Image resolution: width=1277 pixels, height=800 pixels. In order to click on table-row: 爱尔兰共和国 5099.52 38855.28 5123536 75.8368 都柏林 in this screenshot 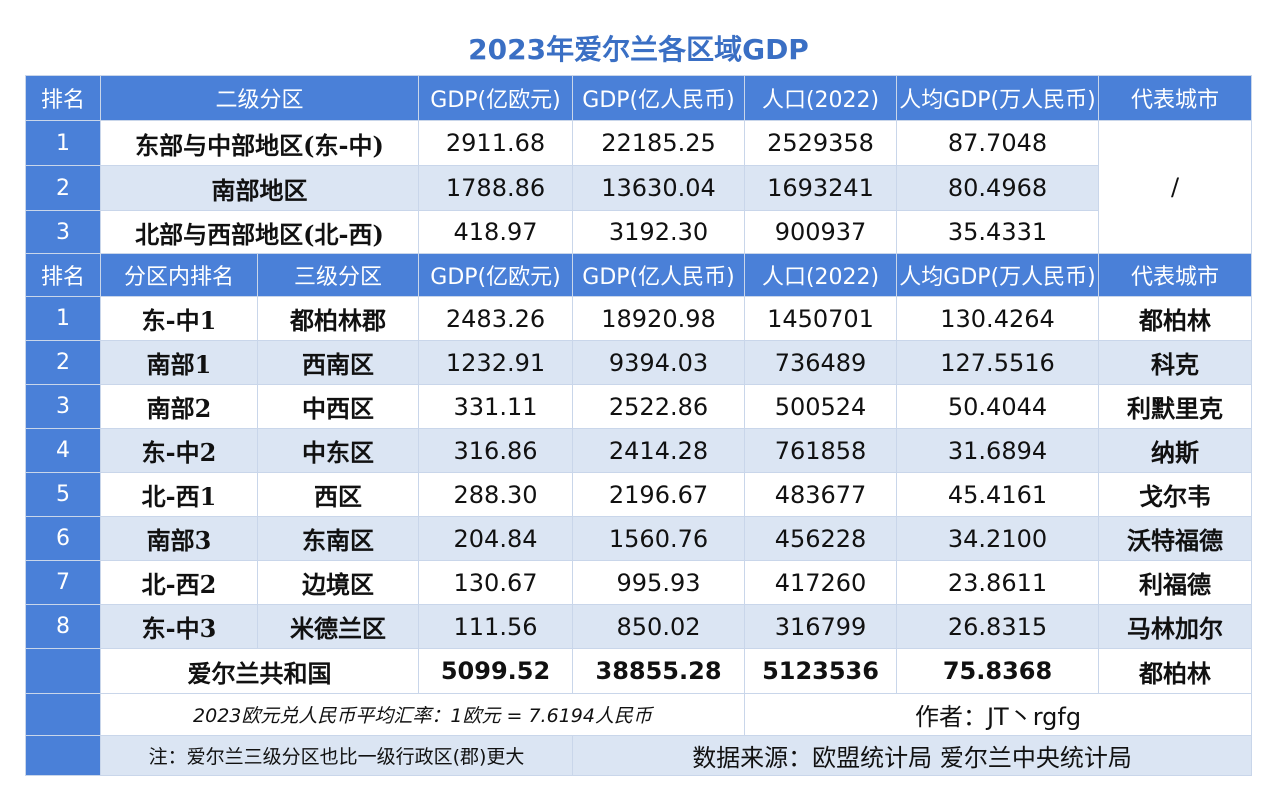, I will do `click(639, 671)`.